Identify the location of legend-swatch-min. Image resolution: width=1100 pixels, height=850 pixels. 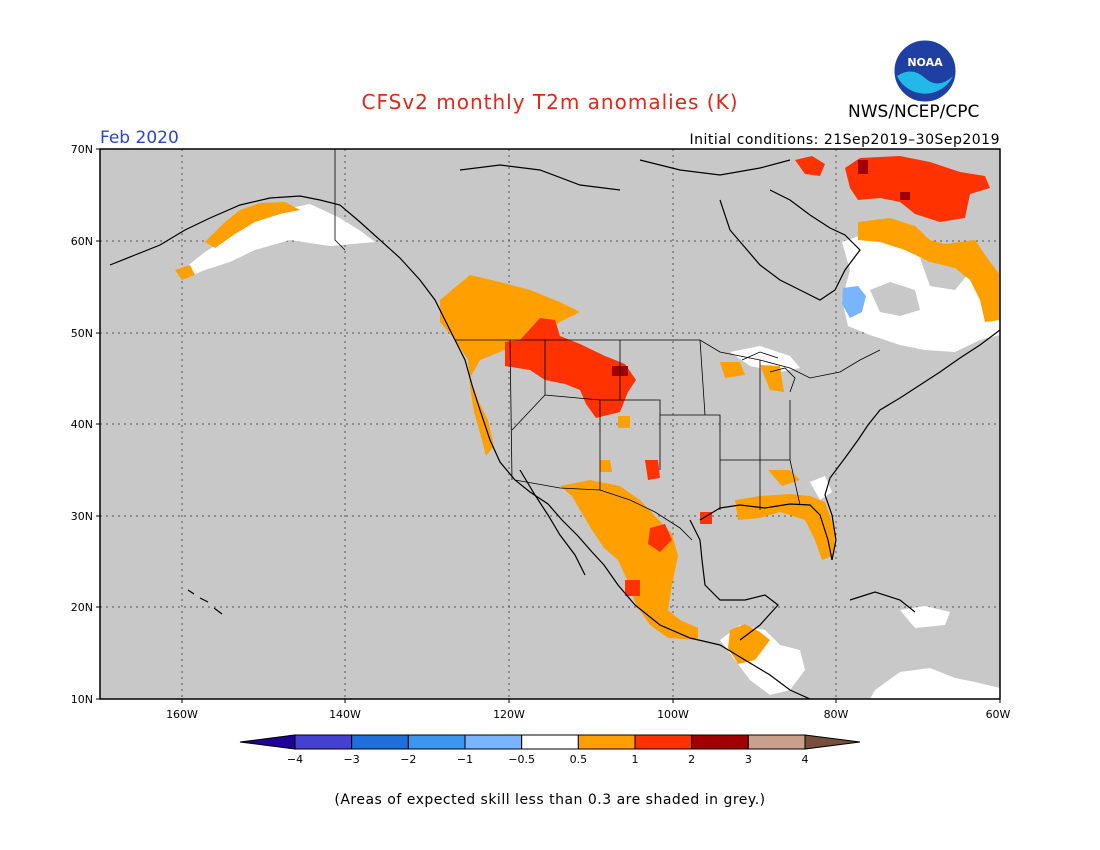
(267, 742).